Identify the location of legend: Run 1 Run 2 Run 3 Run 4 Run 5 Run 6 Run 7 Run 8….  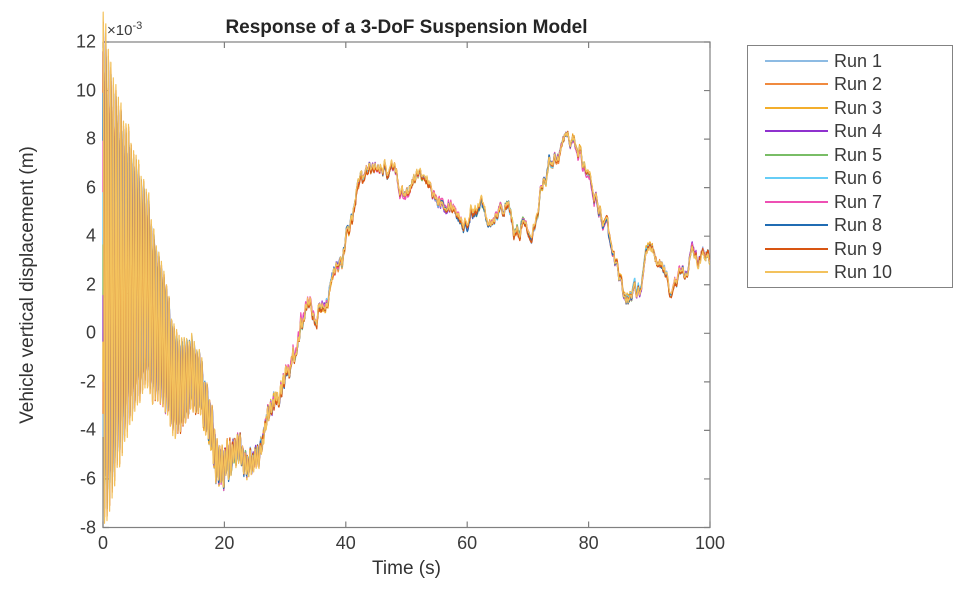
(850, 166).